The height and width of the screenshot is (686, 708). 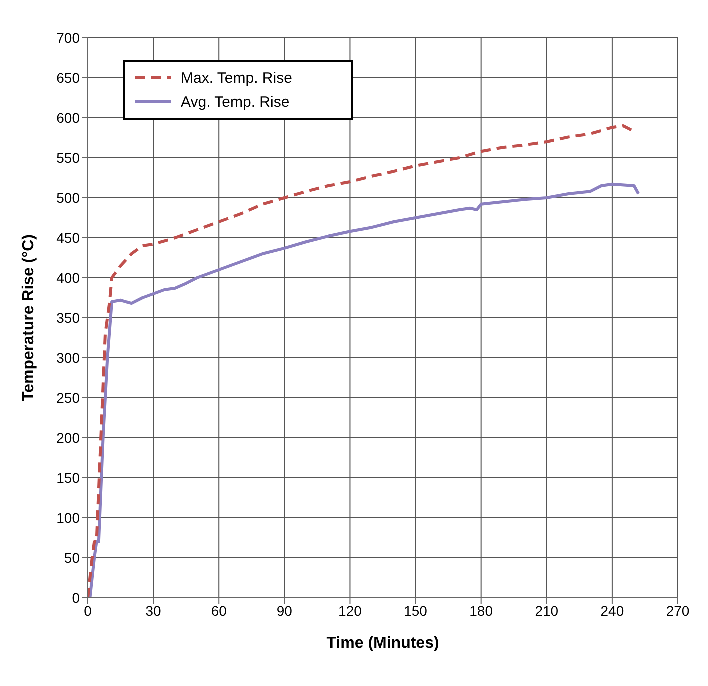 What do you see at coordinates (29, 318) in the screenshot?
I see `y-axis-title: Temperature Rise (°C)` at bounding box center [29, 318].